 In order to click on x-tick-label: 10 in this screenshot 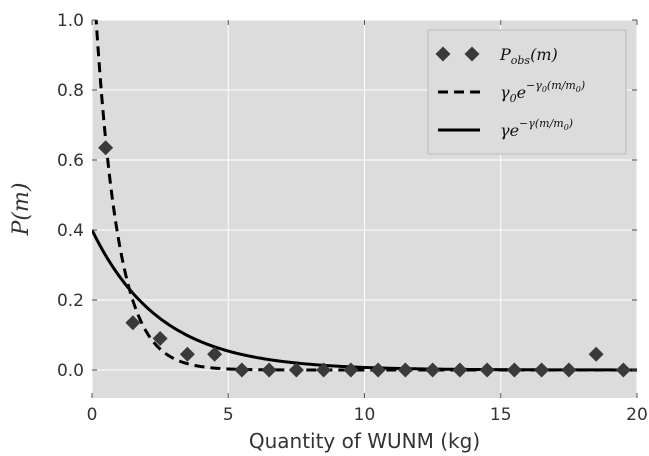, I will do `click(365, 415)`.